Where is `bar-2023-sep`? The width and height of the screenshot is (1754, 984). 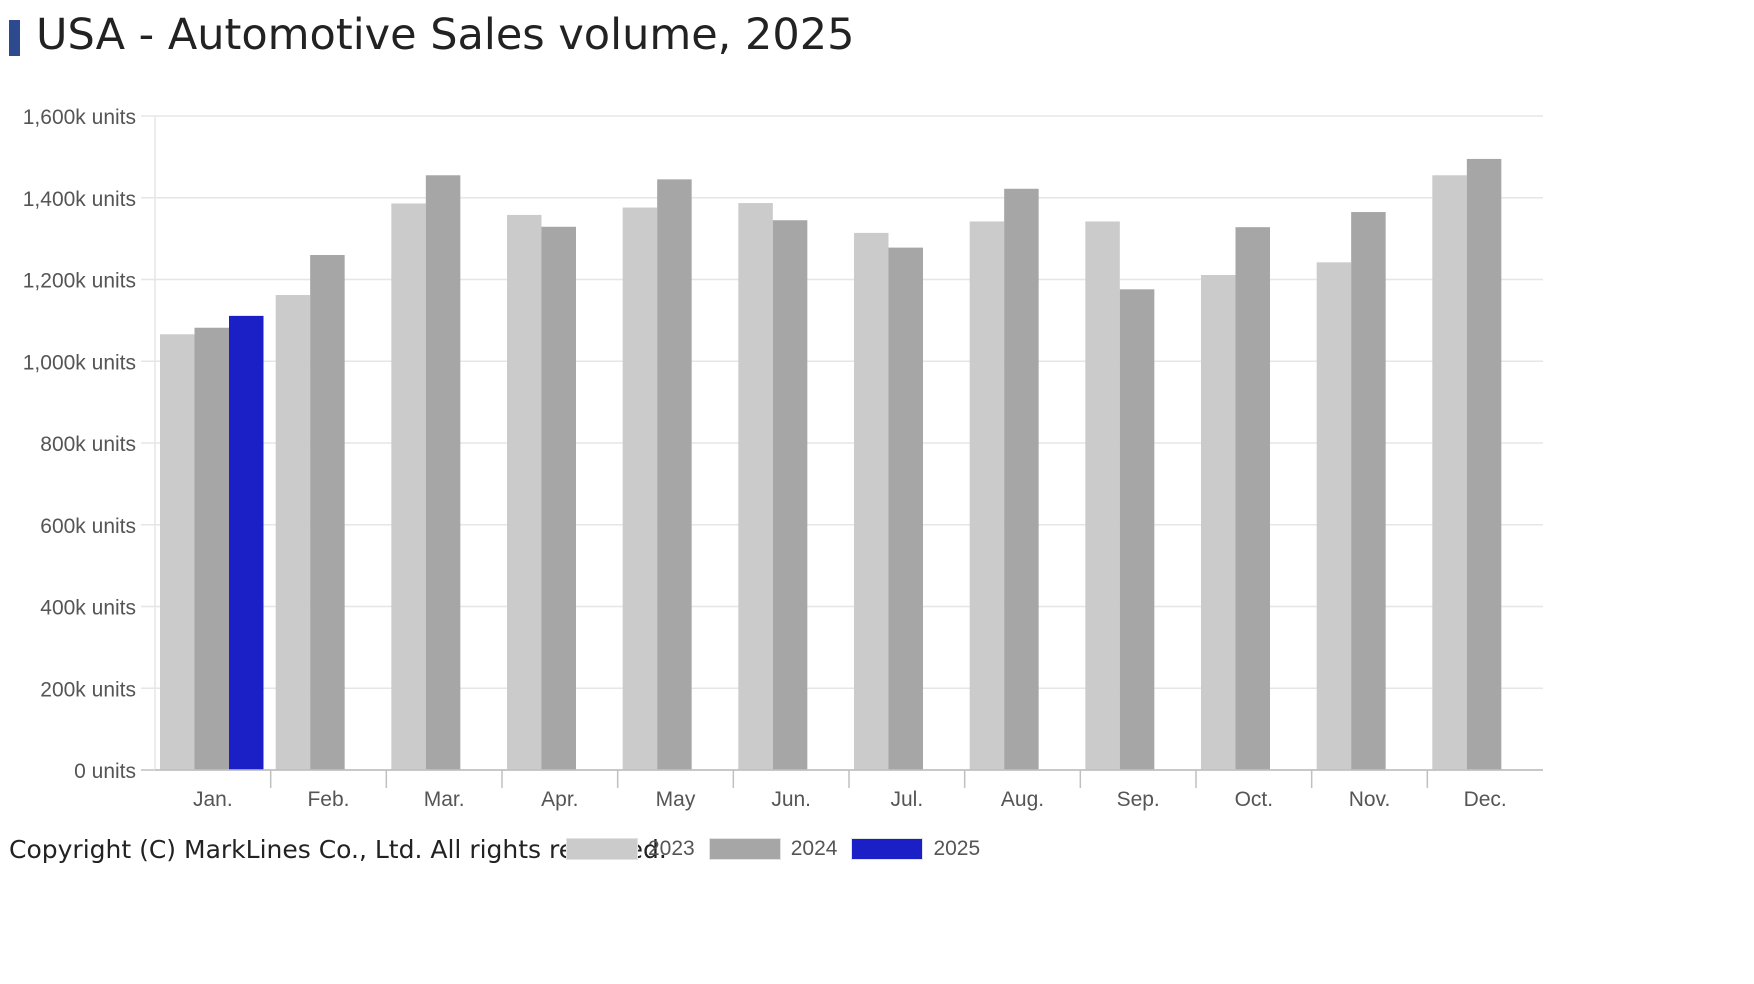 bar-2023-sep is located at coordinates (1102, 495).